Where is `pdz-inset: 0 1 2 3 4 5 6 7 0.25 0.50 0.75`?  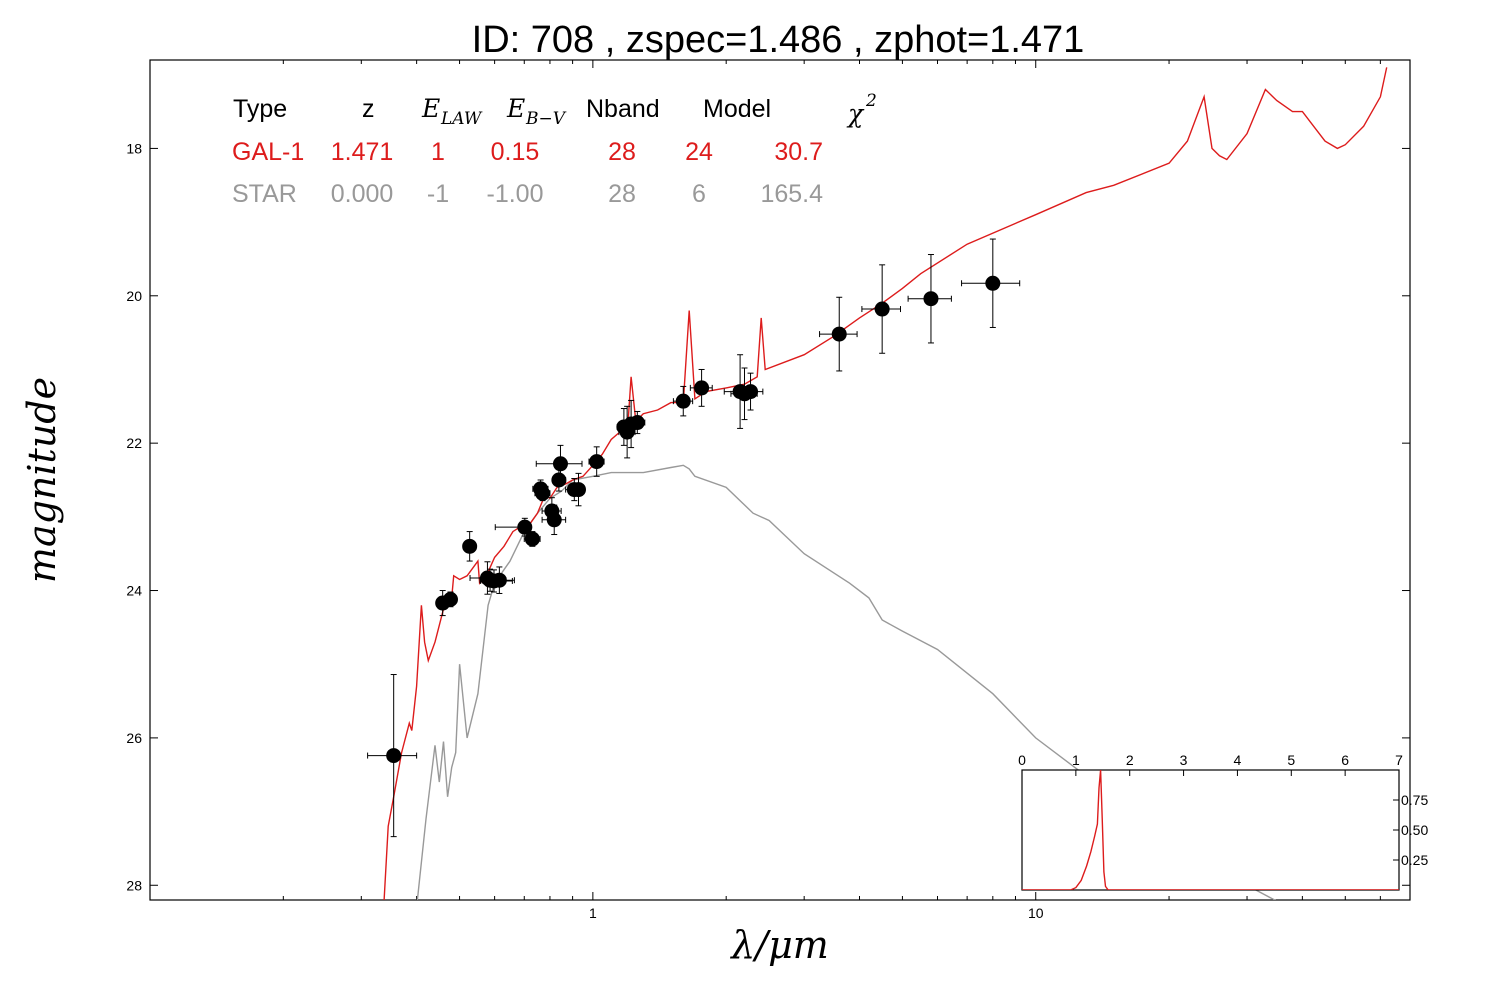
pdz-inset: 0 1 2 3 4 5 6 7 0.25 0.50 0.75 is located at coordinates (1223, 821).